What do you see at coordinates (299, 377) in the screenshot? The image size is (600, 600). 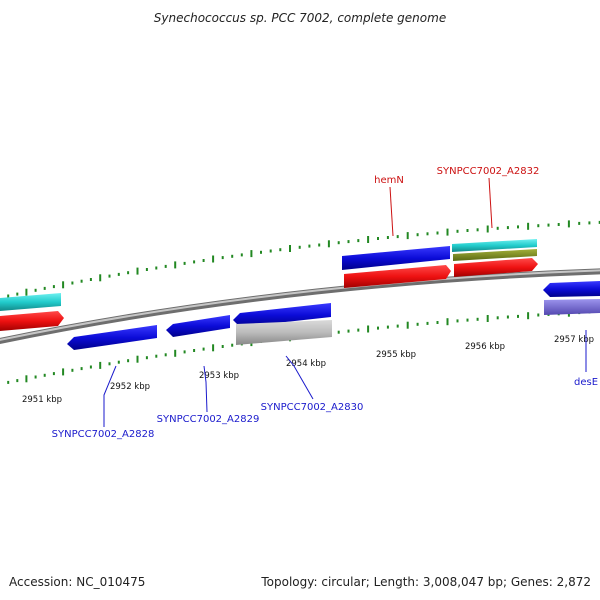 I see `A2830-leader` at bounding box center [299, 377].